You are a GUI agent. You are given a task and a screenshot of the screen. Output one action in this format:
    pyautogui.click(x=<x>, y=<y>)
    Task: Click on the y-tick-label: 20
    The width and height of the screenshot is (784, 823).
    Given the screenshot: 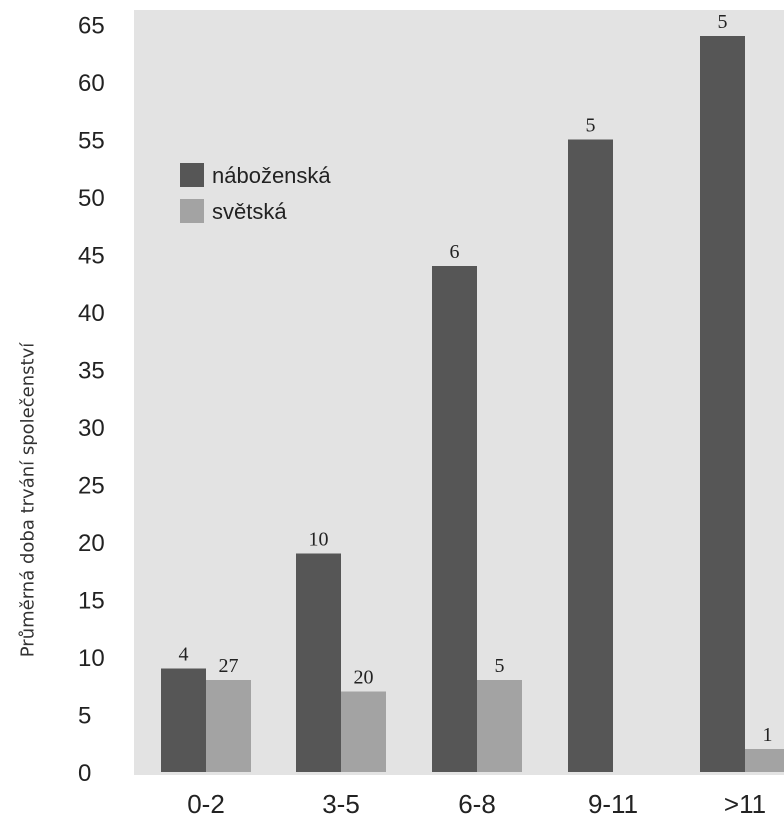 What is the action you would take?
    pyautogui.click(x=91, y=543)
    